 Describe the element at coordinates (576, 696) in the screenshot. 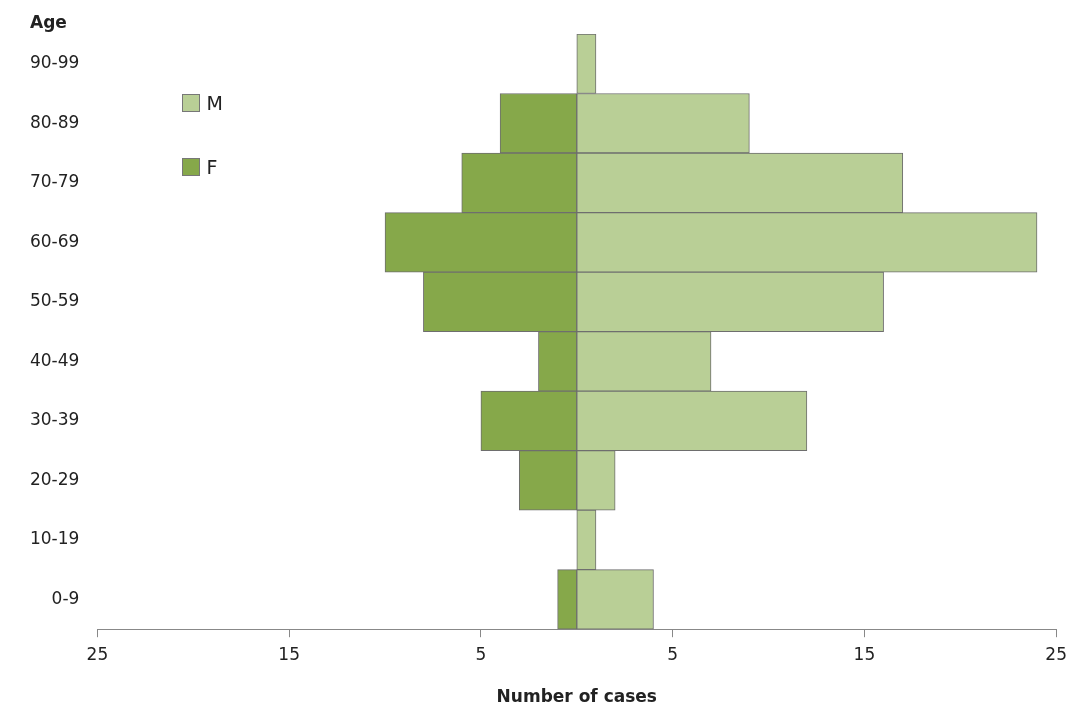

I see `x-axis-title: Number of cases` at that location.